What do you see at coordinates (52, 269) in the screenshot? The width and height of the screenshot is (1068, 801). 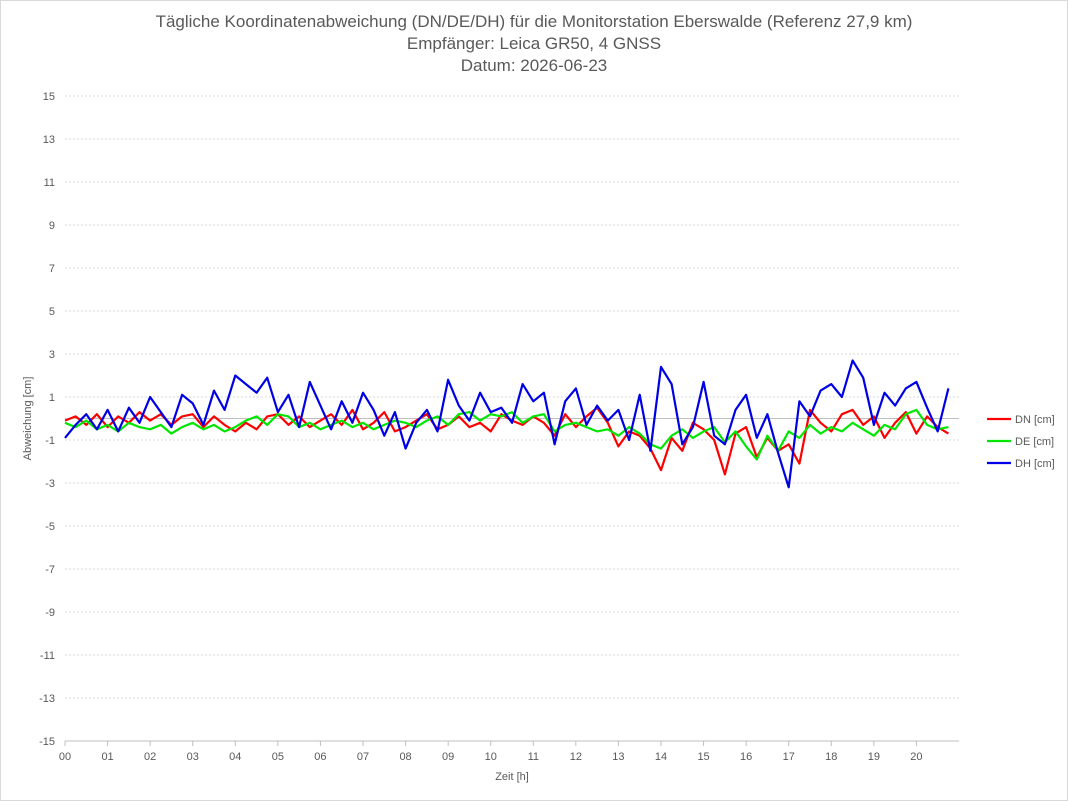 I see `y-tick-label: 7` at bounding box center [52, 269].